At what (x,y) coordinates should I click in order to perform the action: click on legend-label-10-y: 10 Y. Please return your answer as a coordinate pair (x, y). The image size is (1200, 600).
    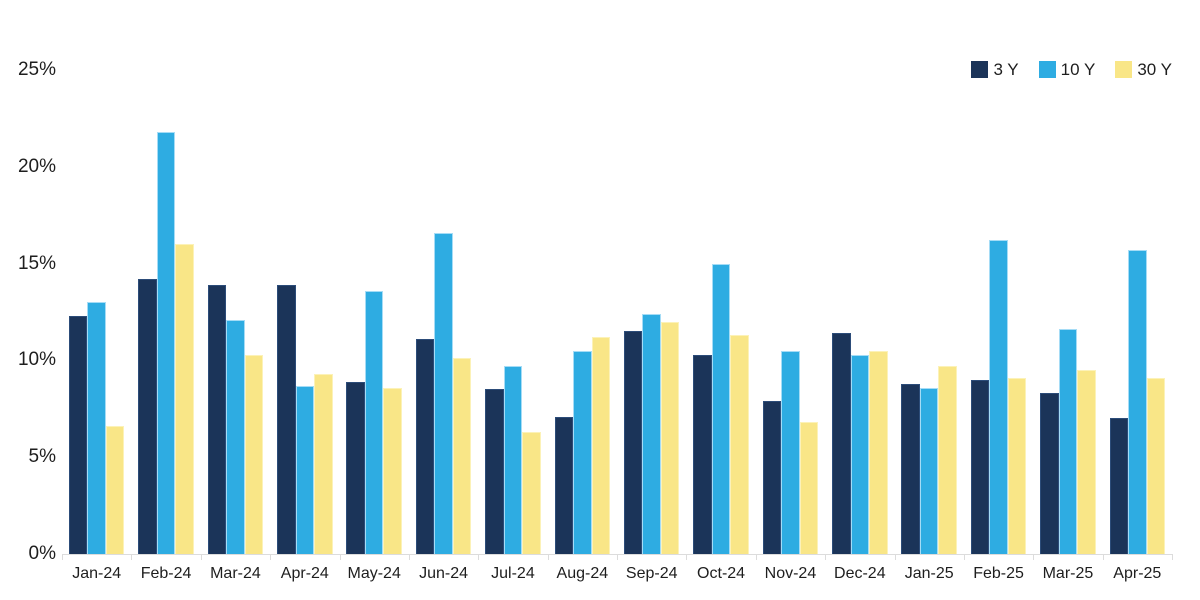
    Looking at the image, I should click on (1078, 69).